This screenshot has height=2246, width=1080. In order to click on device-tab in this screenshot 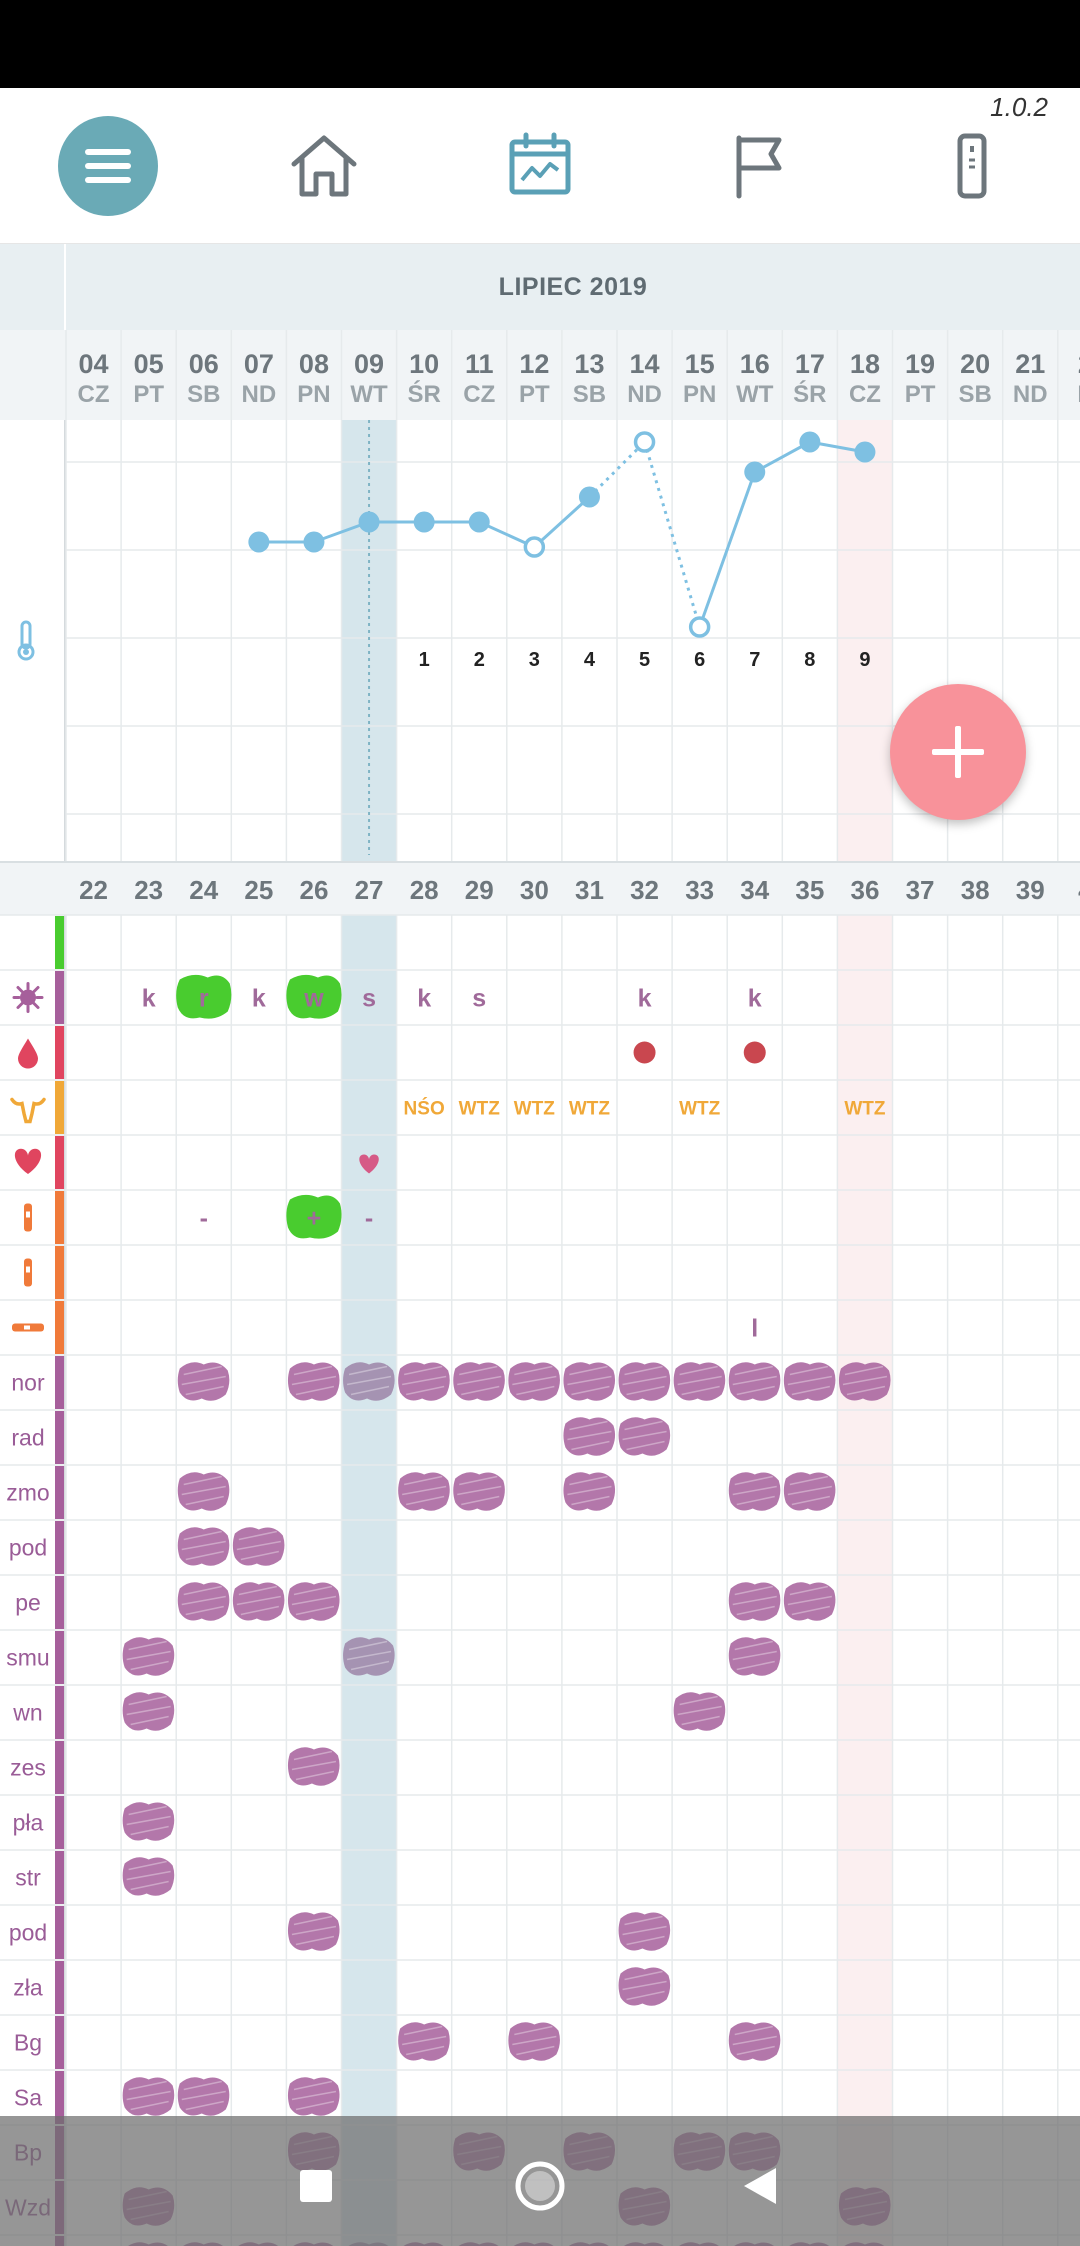, I will do `click(972, 166)`.